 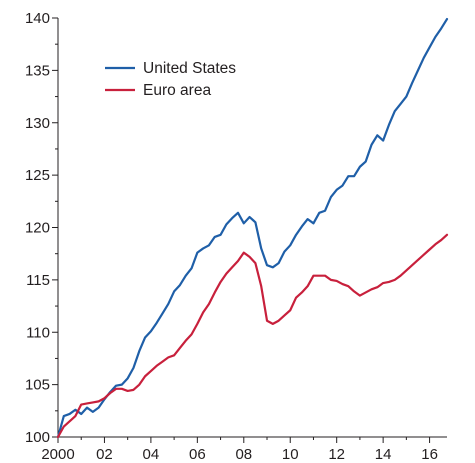 I want to click on y-tick-label: 100, so click(x=37, y=437).